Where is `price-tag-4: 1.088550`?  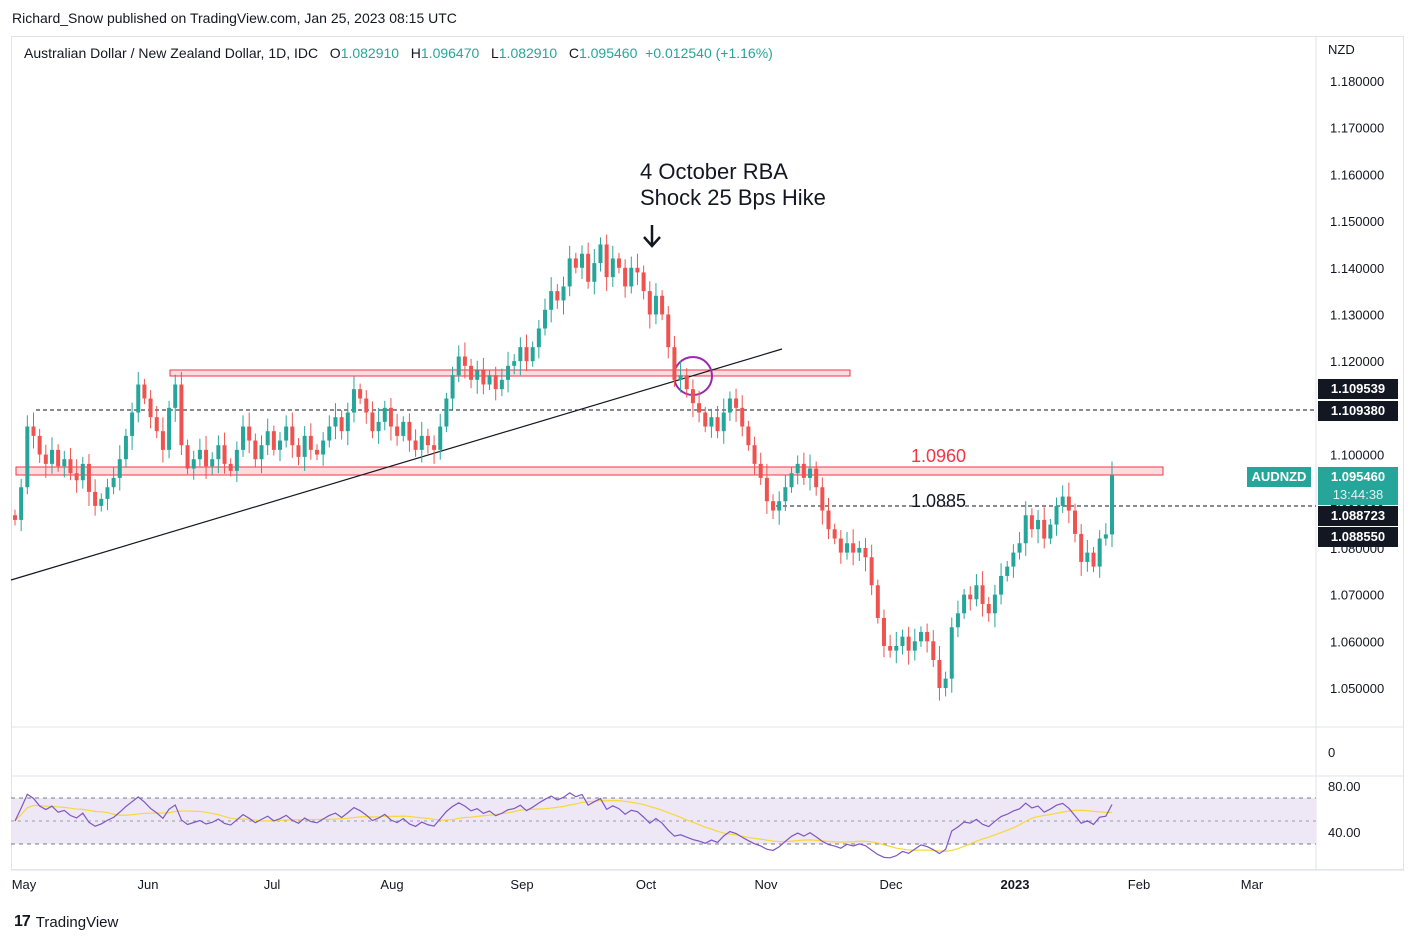
price-tag-4: 1.088550 is located at coordinates (1358, 537).